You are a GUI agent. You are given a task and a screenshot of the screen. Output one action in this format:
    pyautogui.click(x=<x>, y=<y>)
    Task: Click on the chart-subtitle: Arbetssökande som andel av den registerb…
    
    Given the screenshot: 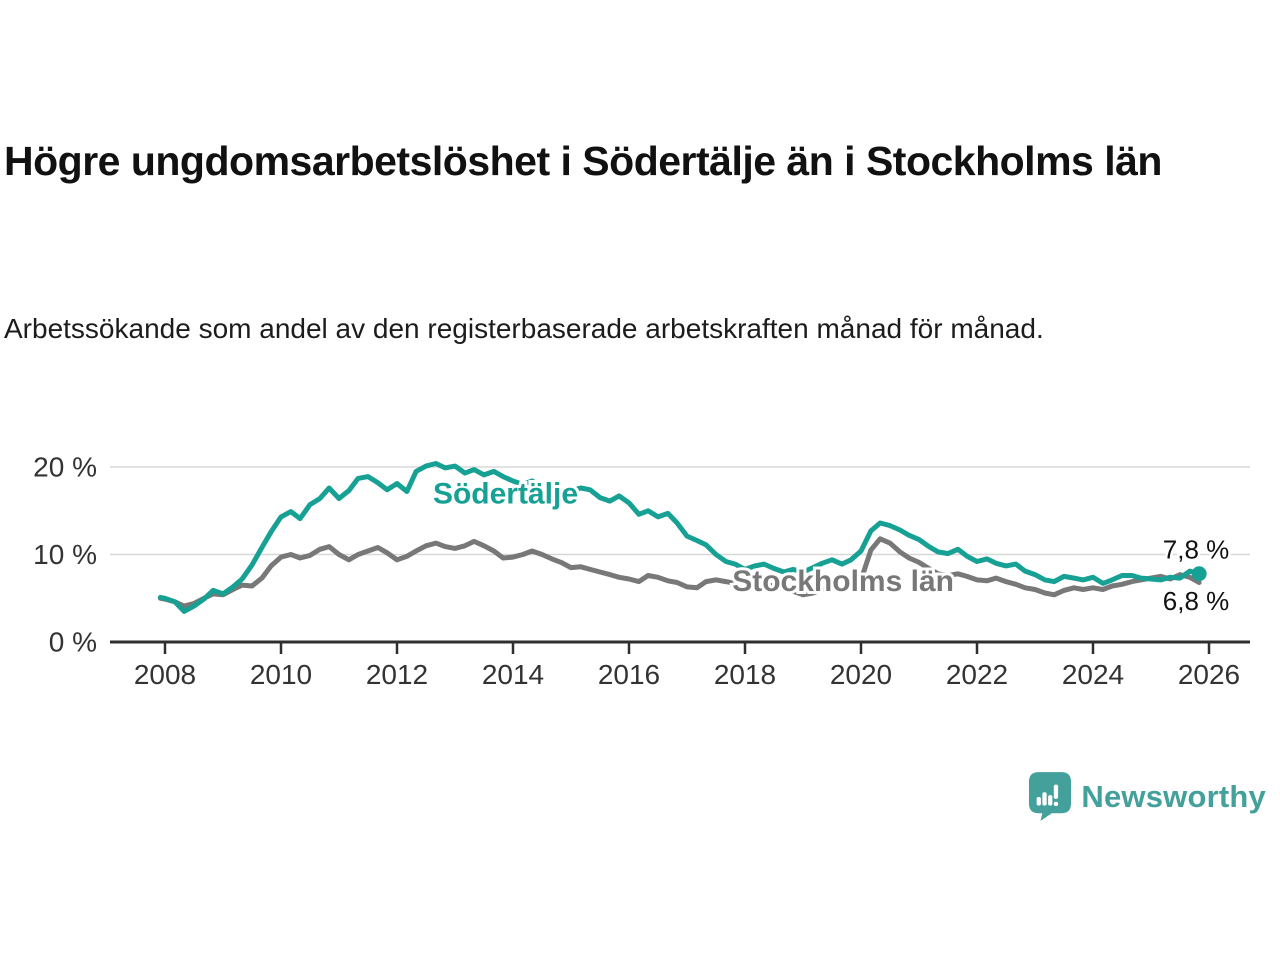 What is the action you would take?
    pyautogui.click(x=524, y=328)
    